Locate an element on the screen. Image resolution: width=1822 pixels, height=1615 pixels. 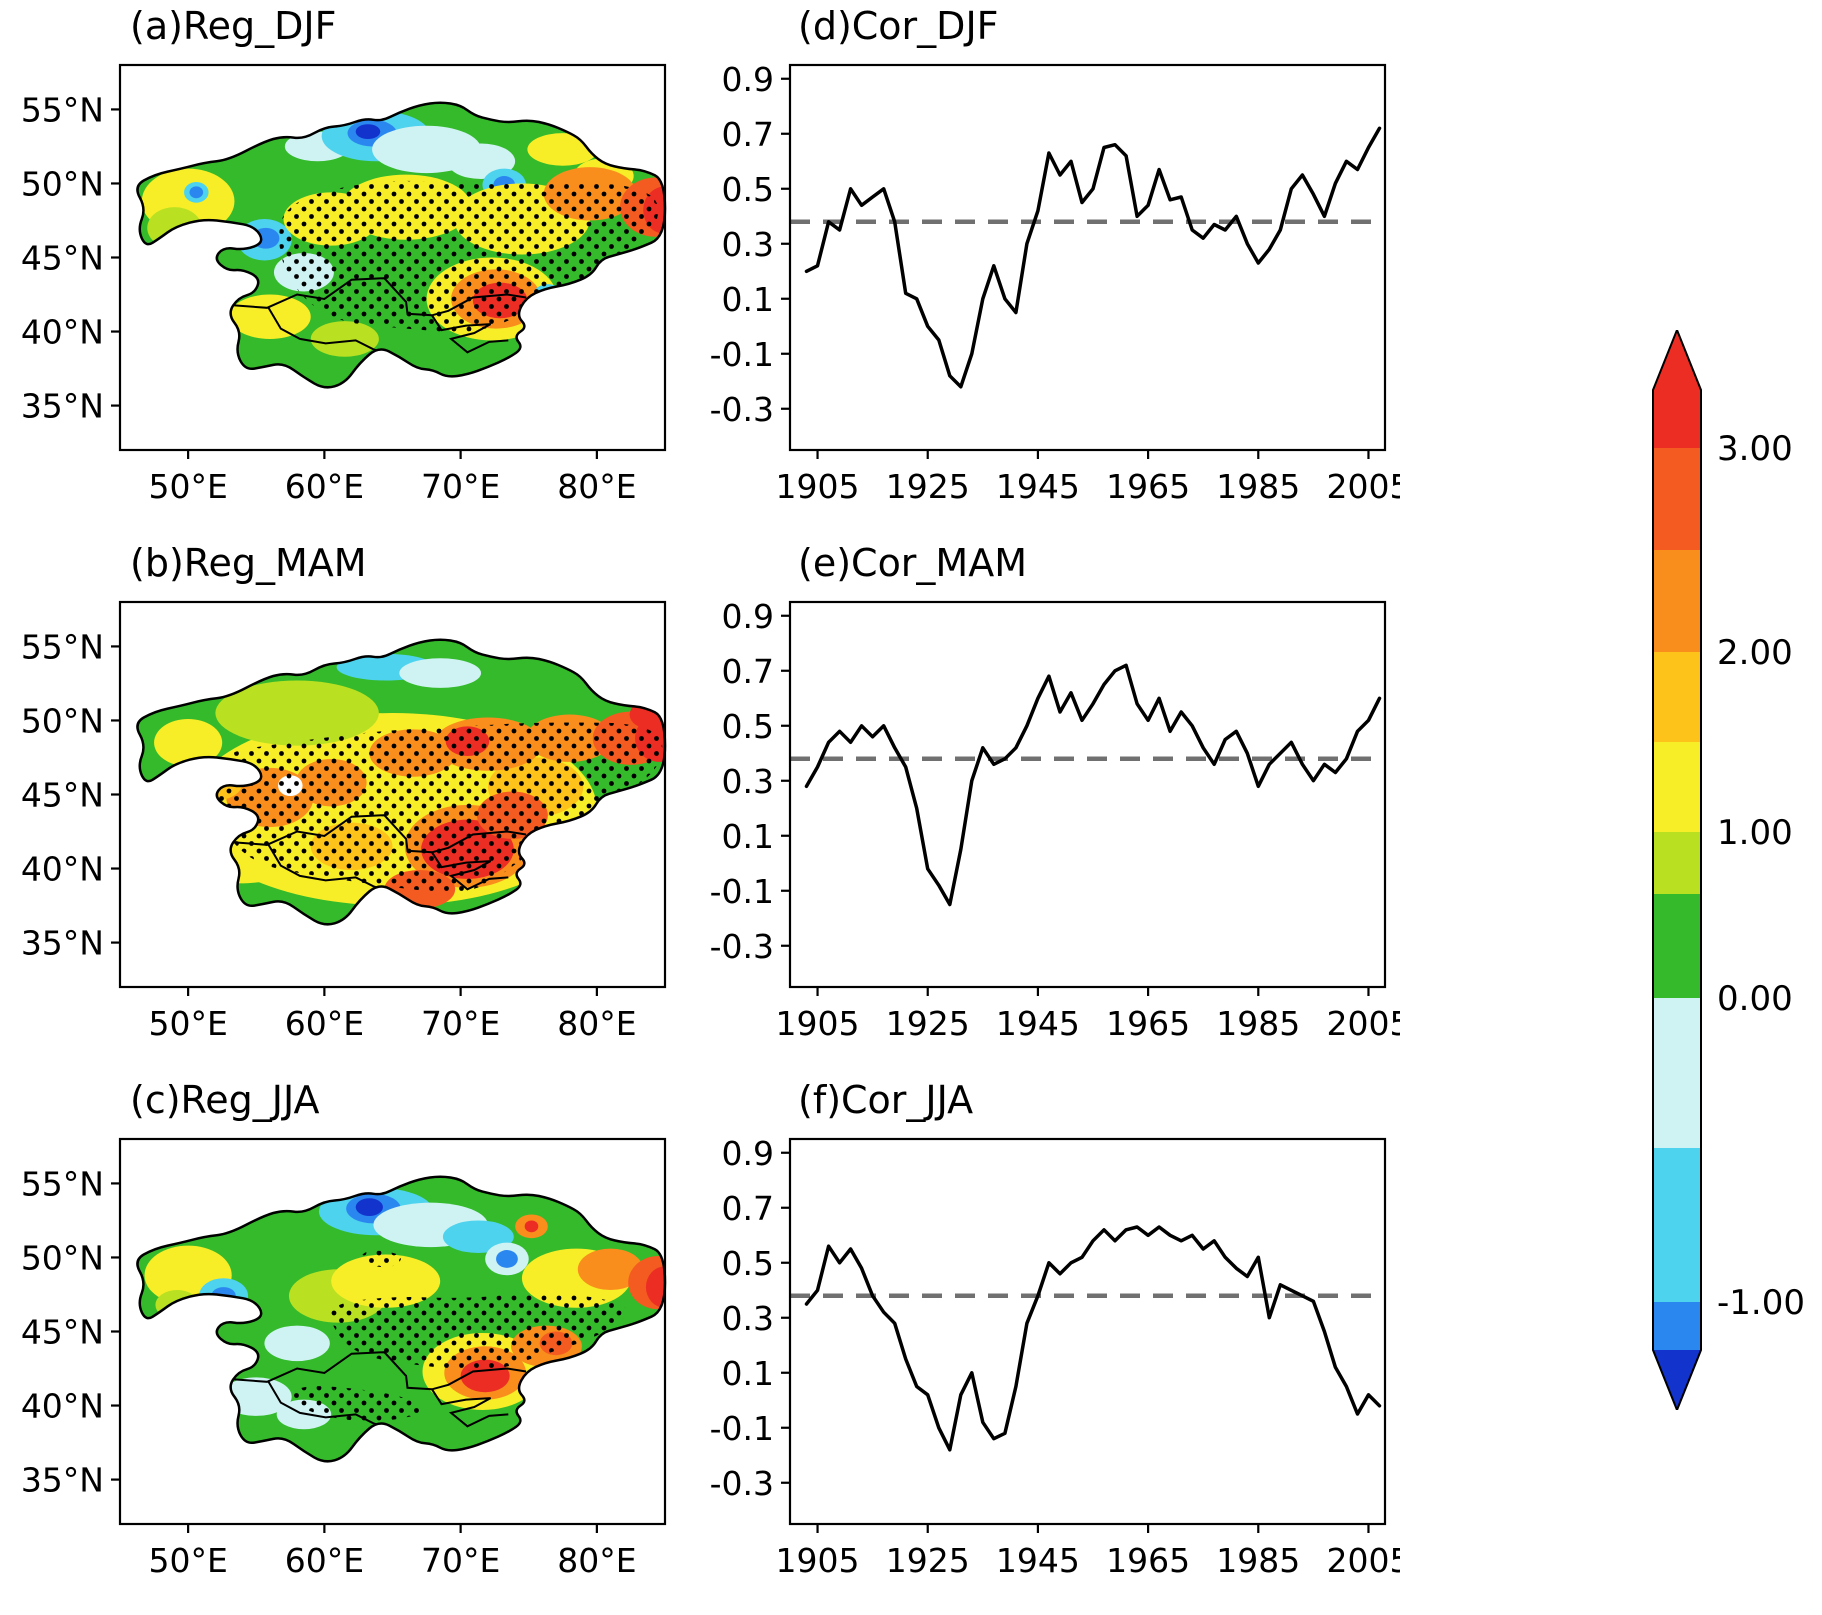
colorbar-arrow-bottom is located at coordinates (1677, 1380).